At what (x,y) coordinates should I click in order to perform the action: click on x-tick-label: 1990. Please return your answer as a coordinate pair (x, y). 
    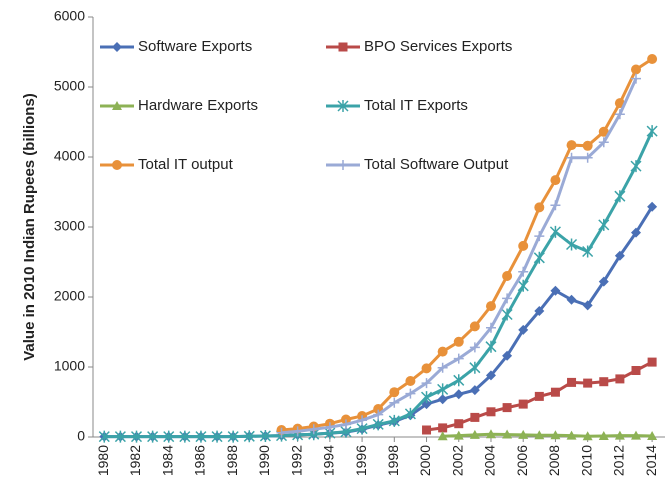
    Looking at the image, I should click on (264, 460).